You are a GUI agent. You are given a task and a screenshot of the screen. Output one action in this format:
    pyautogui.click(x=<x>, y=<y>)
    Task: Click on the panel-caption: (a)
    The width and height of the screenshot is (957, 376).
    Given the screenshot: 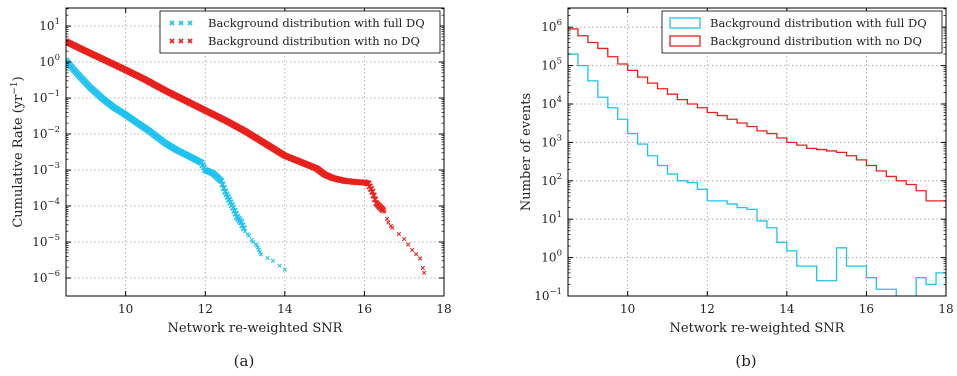 What is the action you would take?
    pyautogui.click(x=244, y=361)
    